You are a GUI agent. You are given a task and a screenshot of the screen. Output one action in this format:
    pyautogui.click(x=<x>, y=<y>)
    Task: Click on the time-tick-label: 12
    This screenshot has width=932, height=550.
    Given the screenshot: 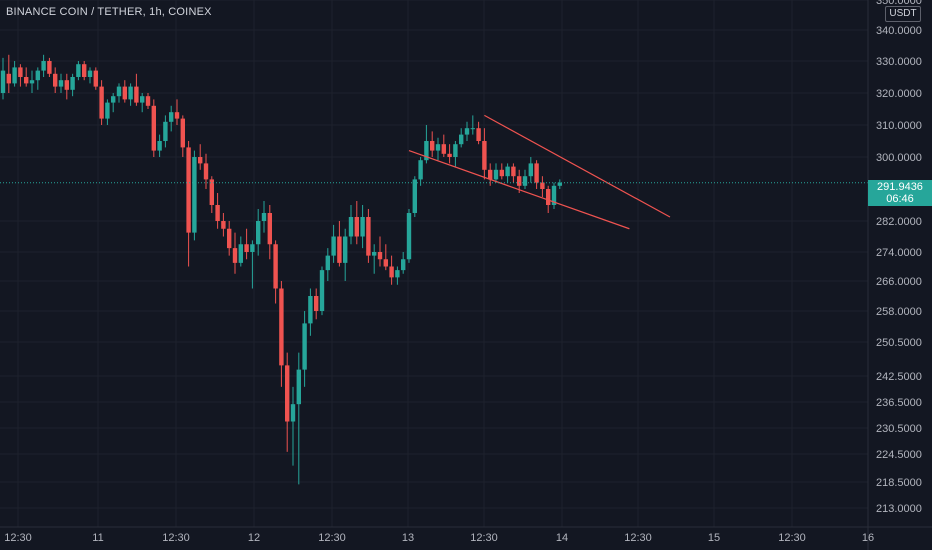 What is the action you would take?
    pyautogui.click(x=254, y=538)
    